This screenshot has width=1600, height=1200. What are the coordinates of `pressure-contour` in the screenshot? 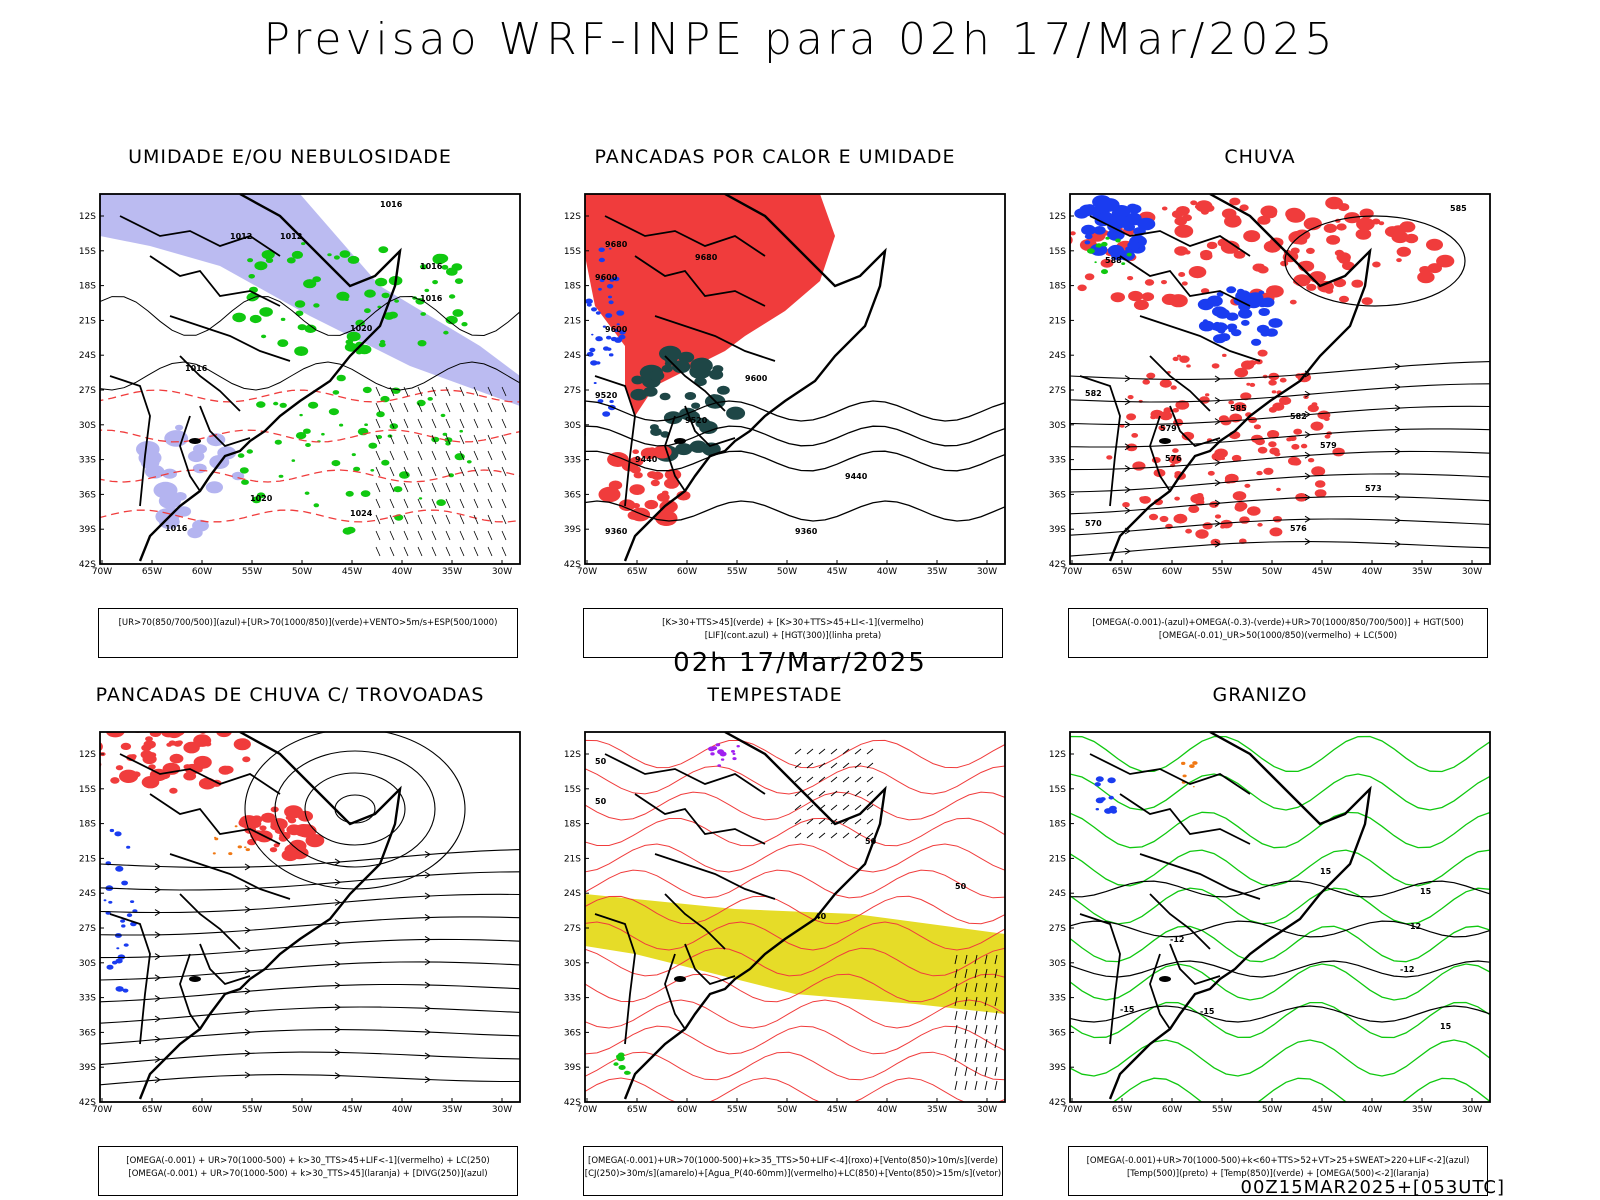 It's located at (310, 376).